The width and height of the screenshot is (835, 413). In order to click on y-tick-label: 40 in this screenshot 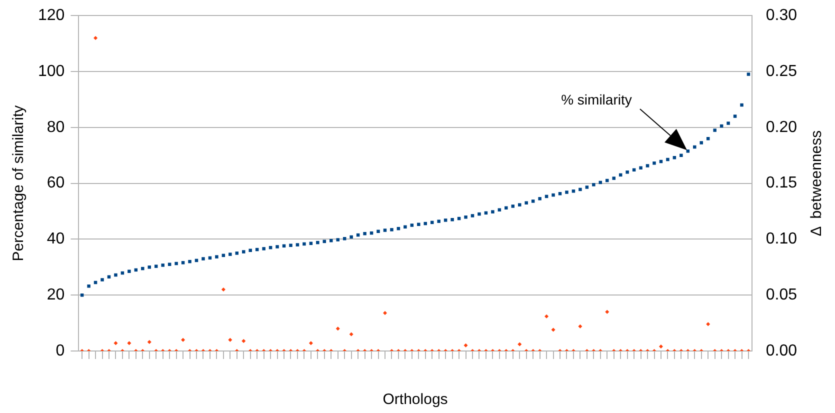, I will do `click(55, 239)`.